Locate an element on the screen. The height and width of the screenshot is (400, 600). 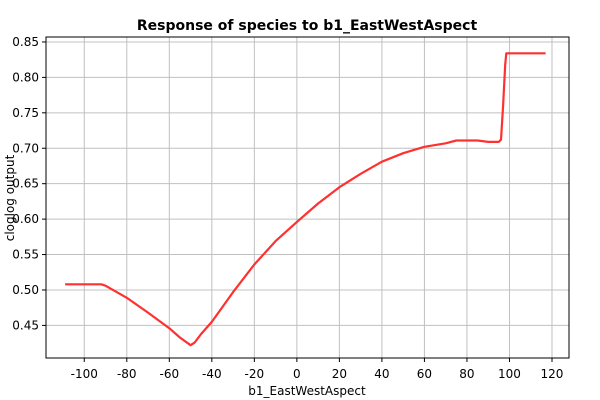
y-tick-label: 0.45 is located at coordinates (25, 325).